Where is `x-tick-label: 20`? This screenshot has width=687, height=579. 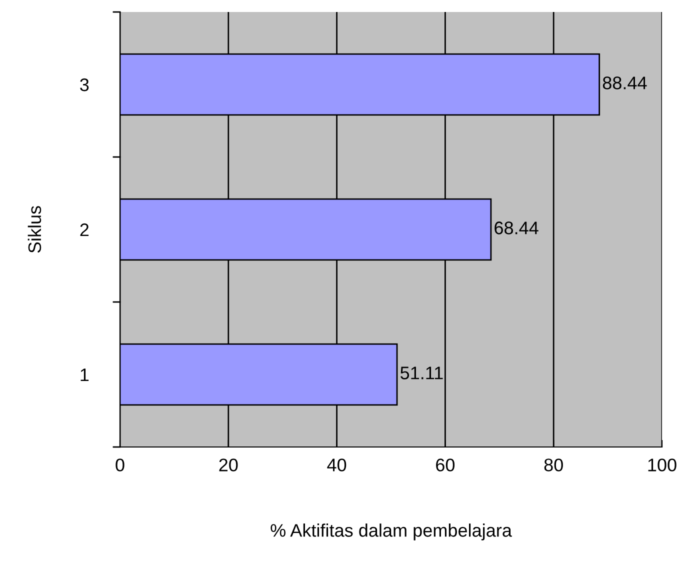 x-tick-label: 20 is located at coordinates (228, 465).